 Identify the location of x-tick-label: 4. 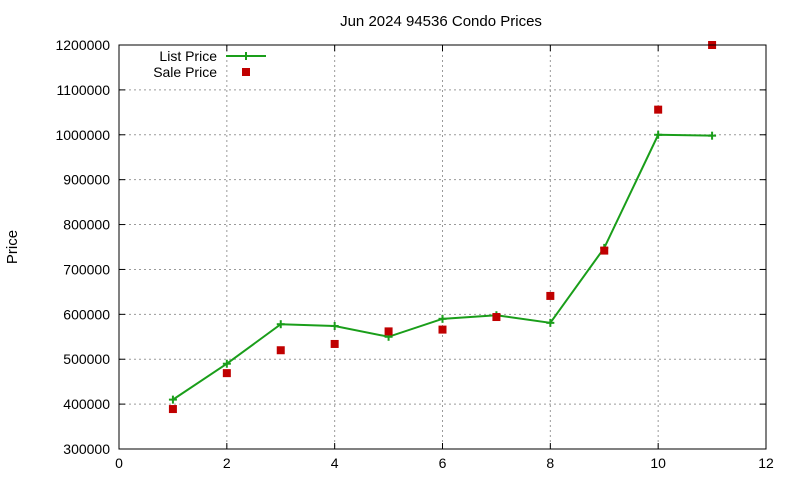
(335, 463).